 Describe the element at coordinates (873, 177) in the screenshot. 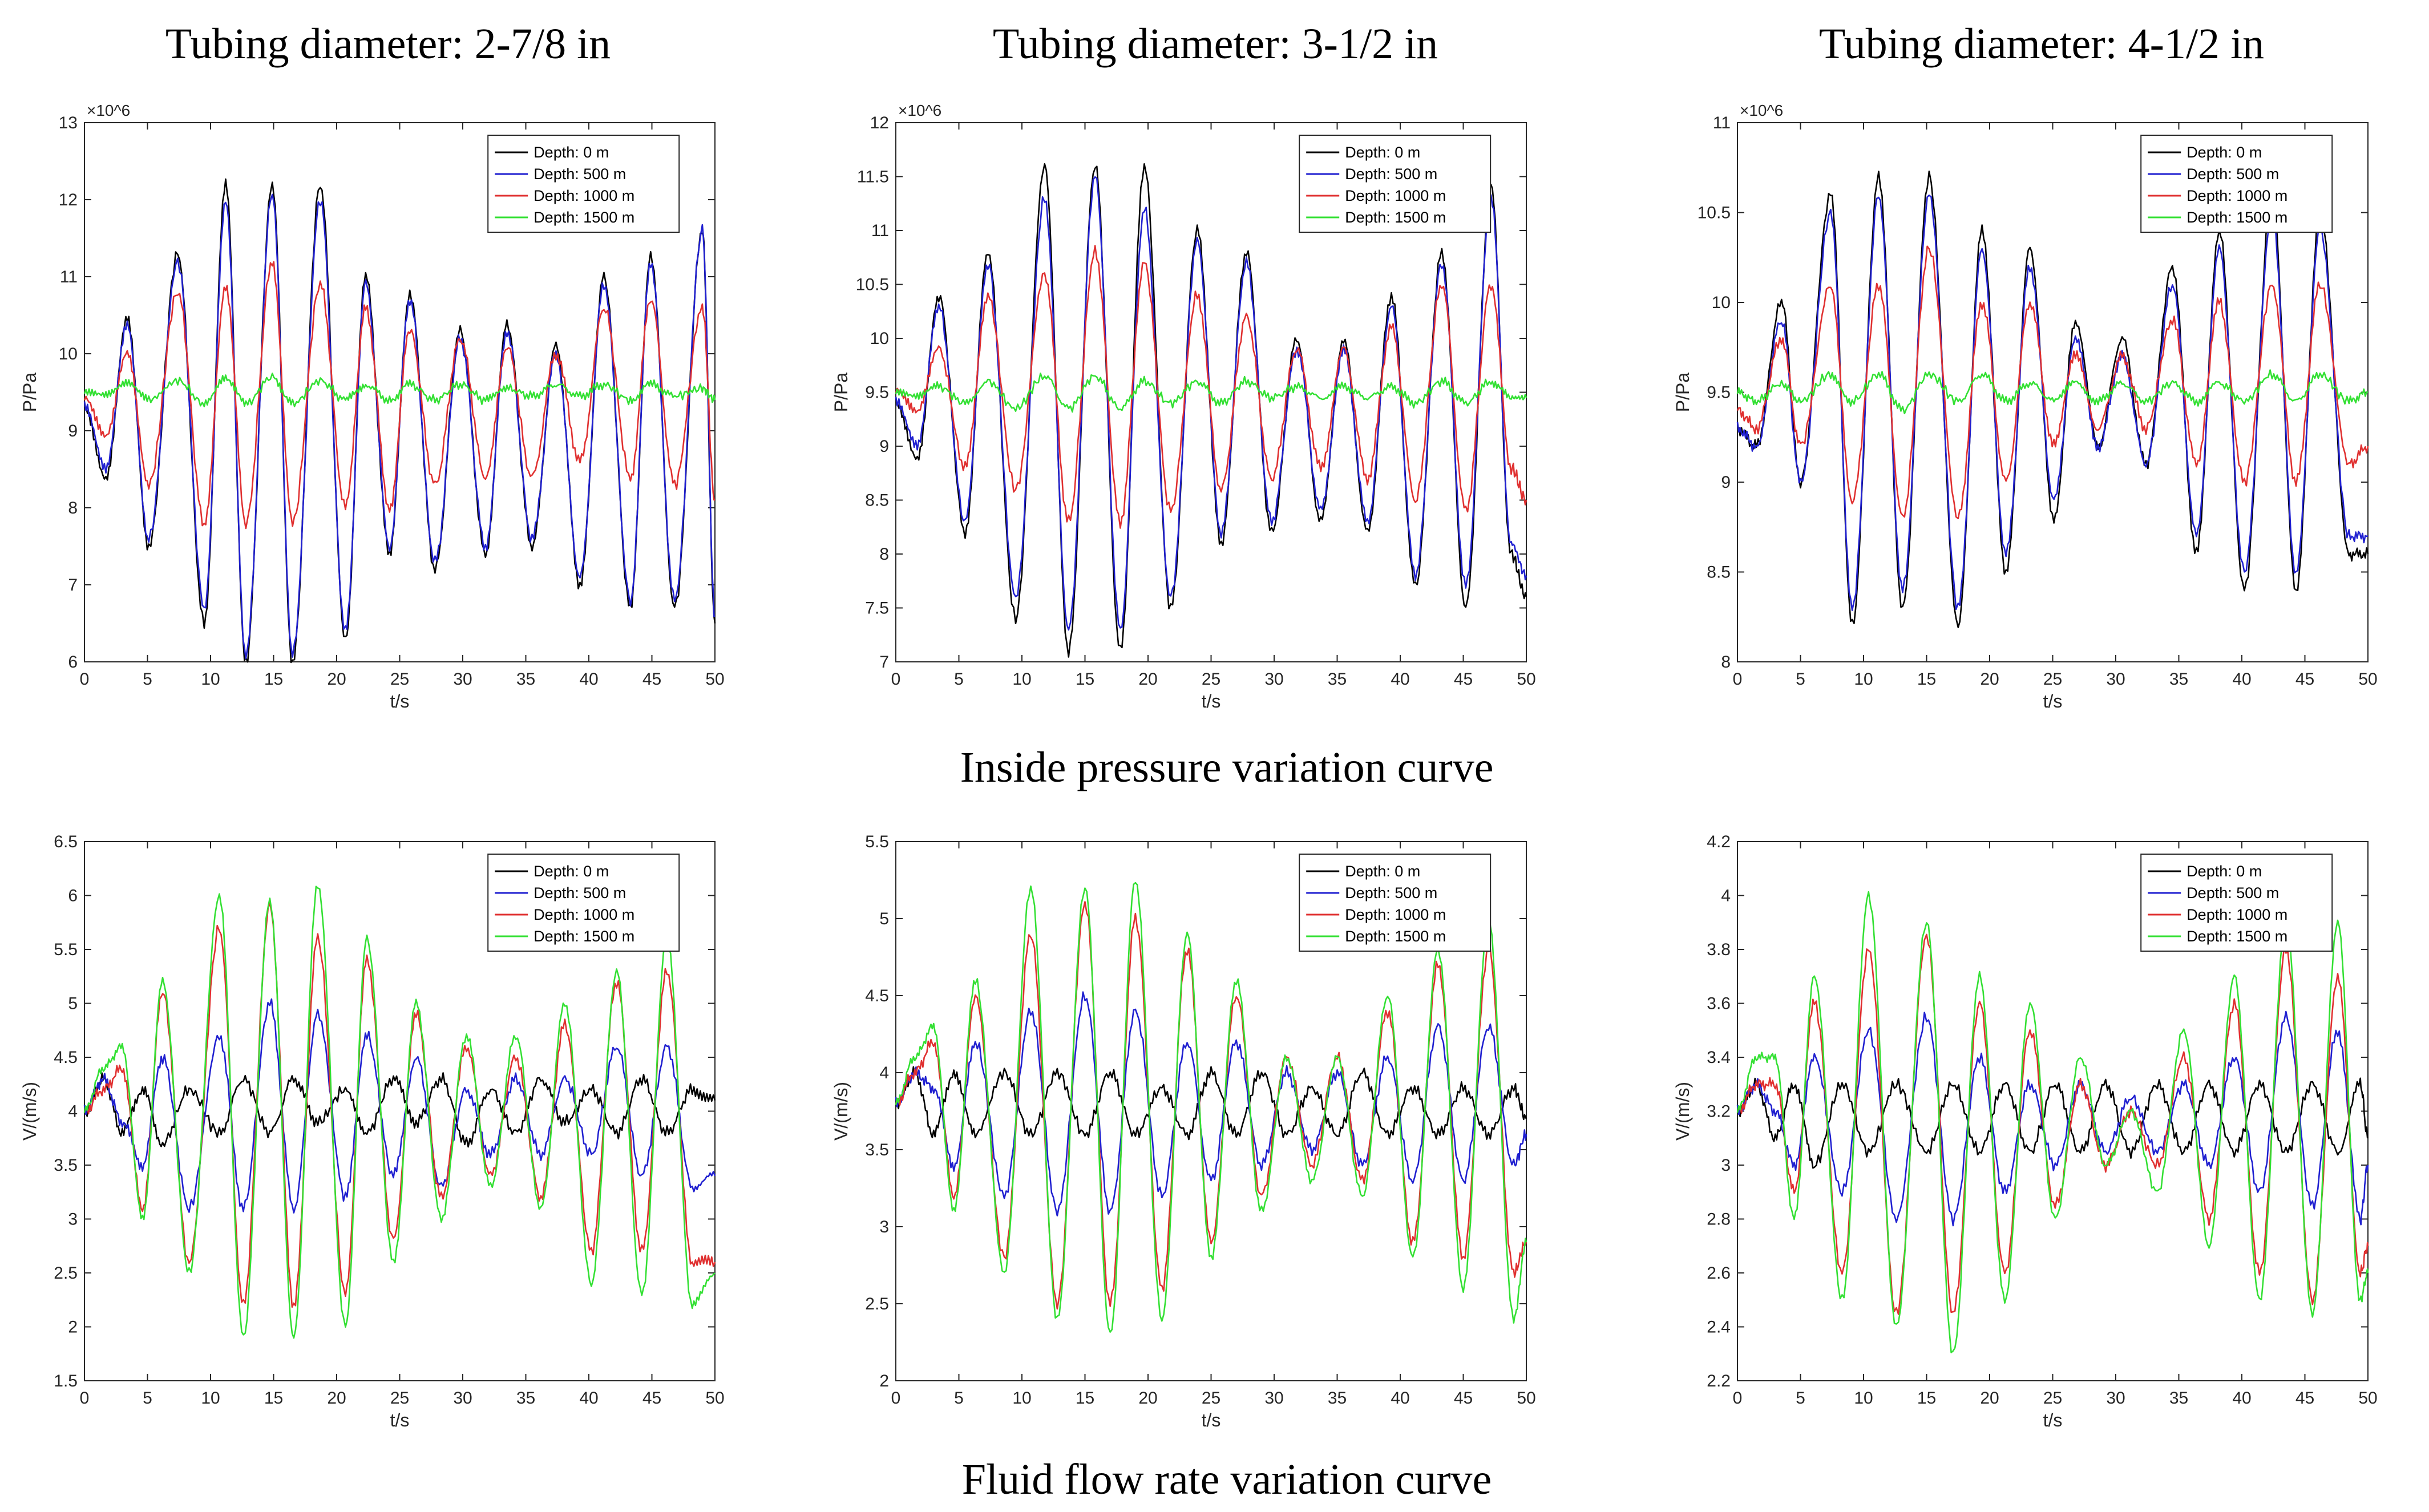

I see `y-tick-label: 11.5` at that location.